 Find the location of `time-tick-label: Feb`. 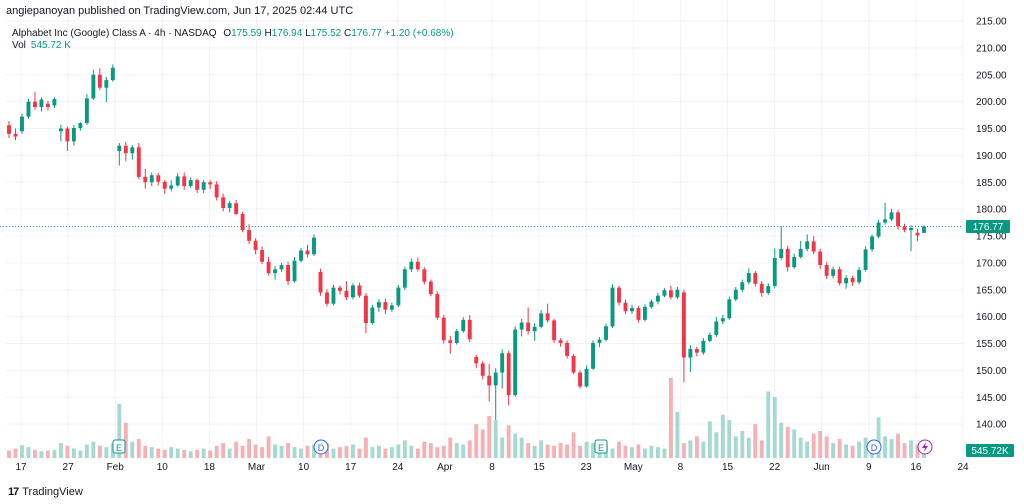

time-tick-label: Feb is located at coordinates (116, 467).